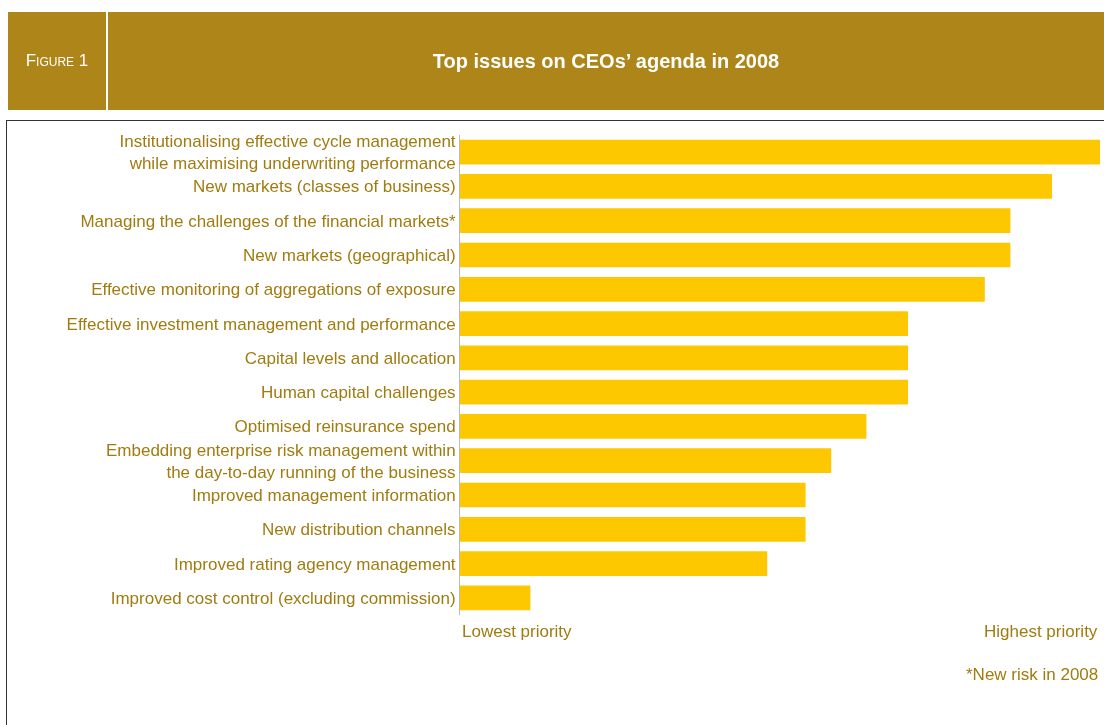 This screenshot has height=725, width=1104. Describe the element at coordinates (273, 290) in the screenshot. I see `y-tick-label: Effective monitoring of aggregations of exposure` at that location.